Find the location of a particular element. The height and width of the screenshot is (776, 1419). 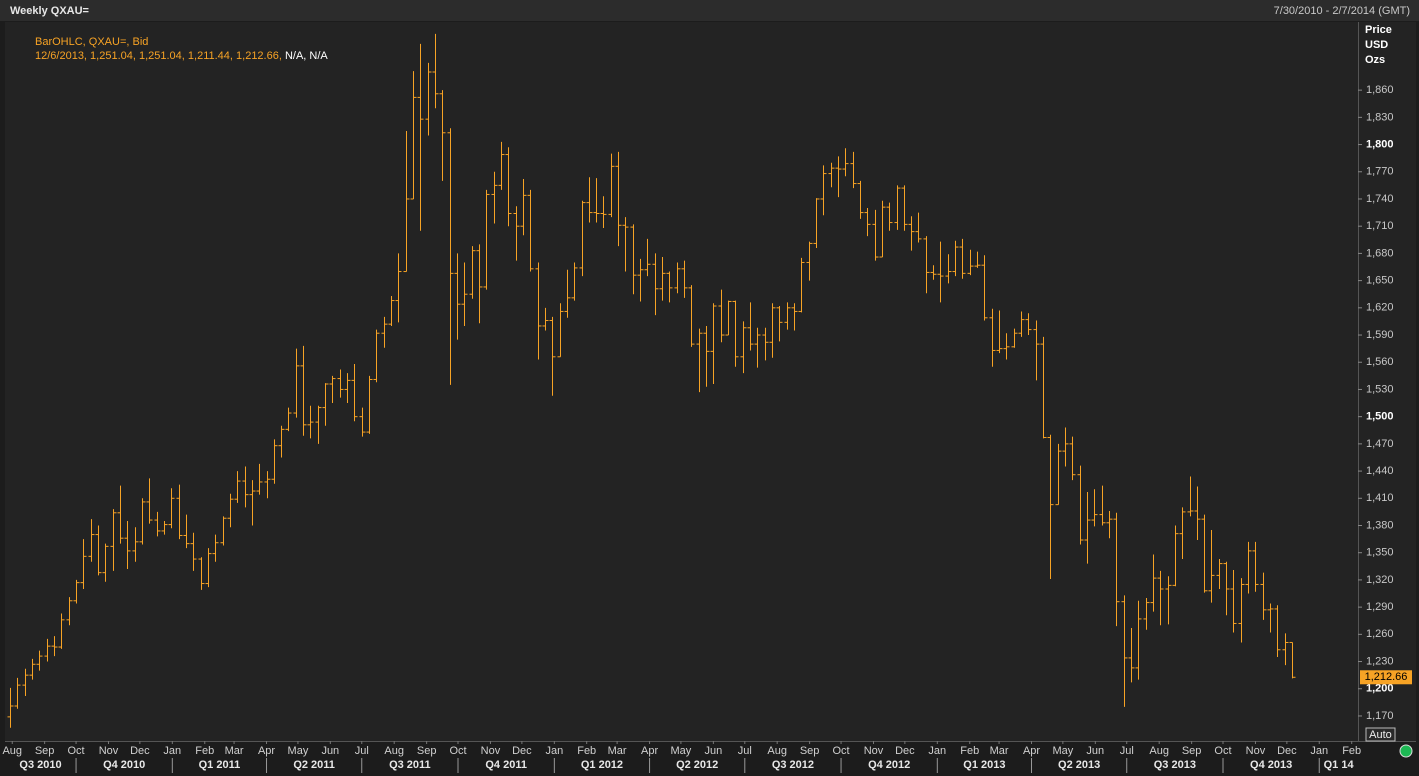

y-tick-label: 1,560 is located at coordinates (1380, 362).